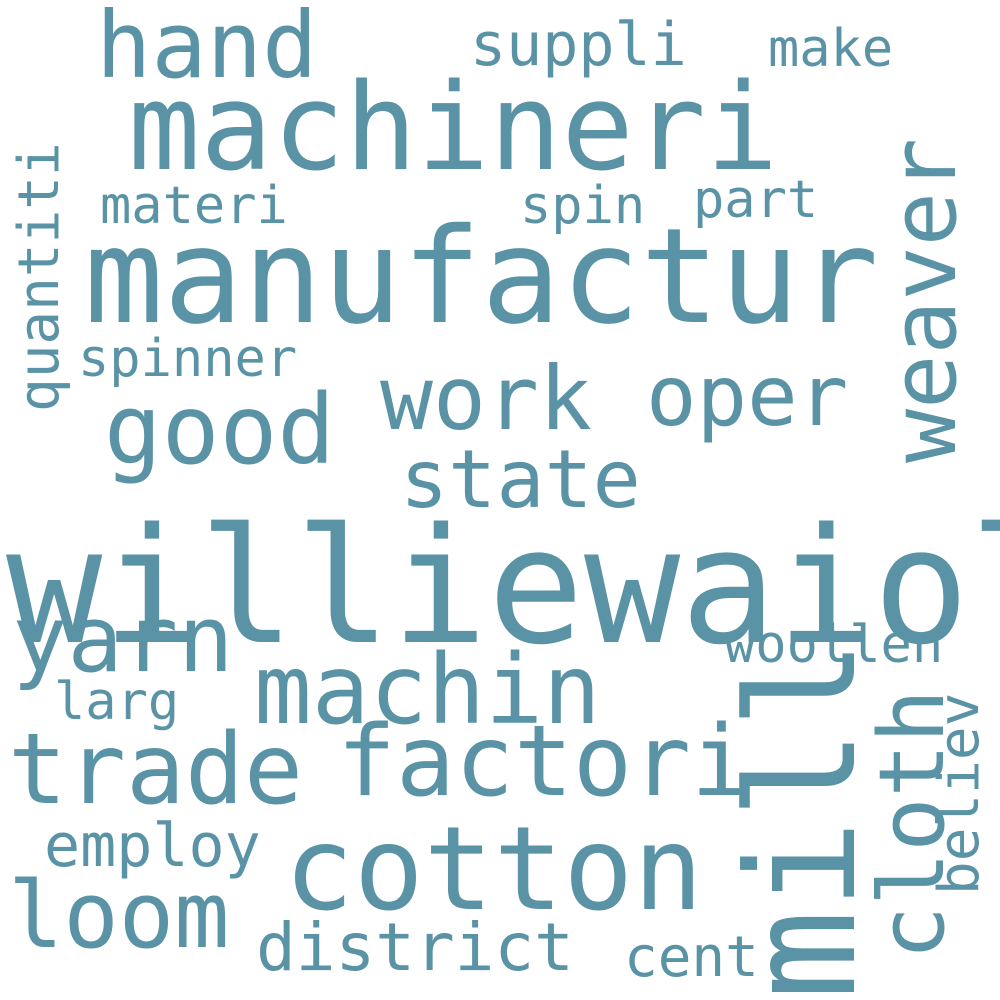 The height and width of the screenshot is (1000, 1000). Describe the element at coordinates (520, 479) in the screenshot. I see `word-state: state` at that location.